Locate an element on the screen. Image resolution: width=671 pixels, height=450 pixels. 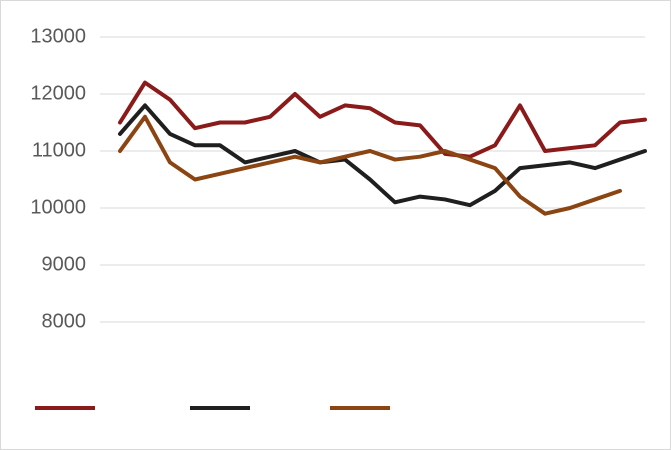
y-tick-label: 10000 is located at coordinates (58, 207).